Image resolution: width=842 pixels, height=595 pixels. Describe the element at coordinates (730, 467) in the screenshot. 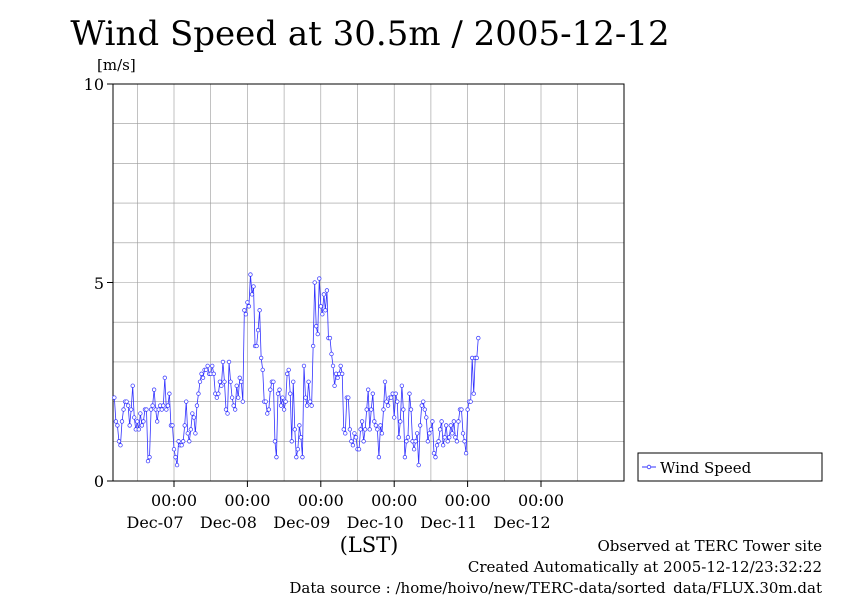

I see `legend-box` at that location.